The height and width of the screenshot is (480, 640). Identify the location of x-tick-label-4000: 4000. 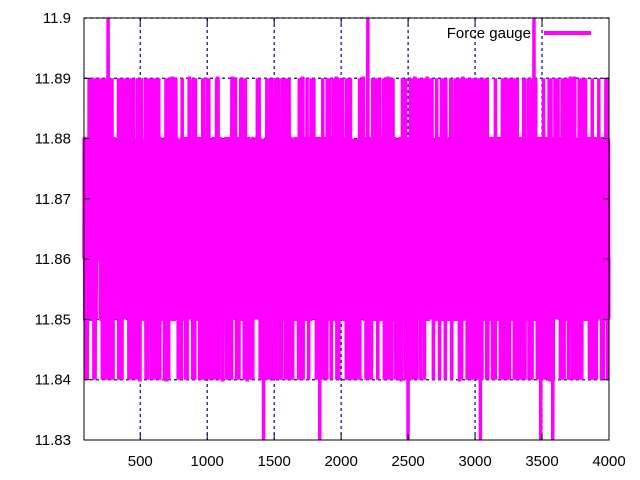
(608, 461).